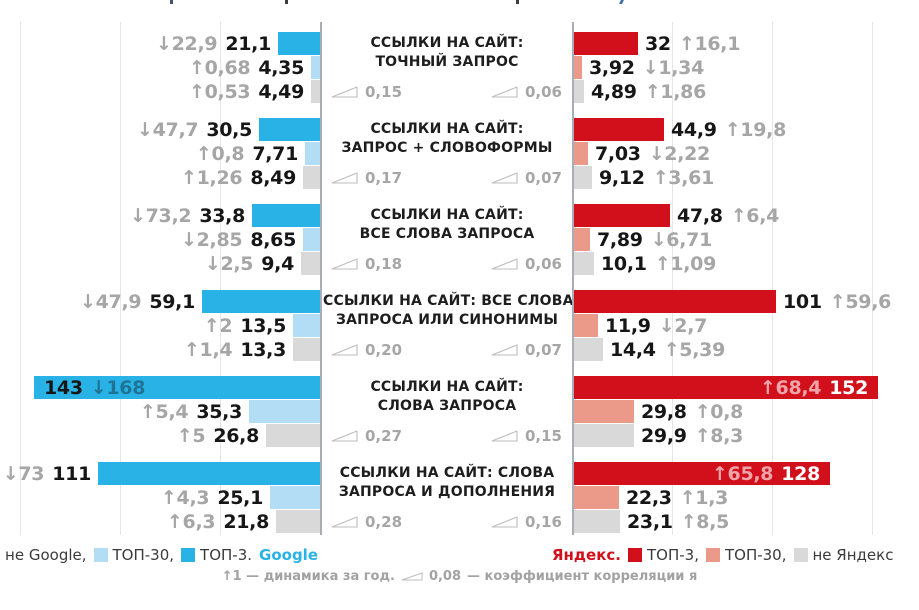  I want to click on bar-value: 30,5, so click(229, 129).